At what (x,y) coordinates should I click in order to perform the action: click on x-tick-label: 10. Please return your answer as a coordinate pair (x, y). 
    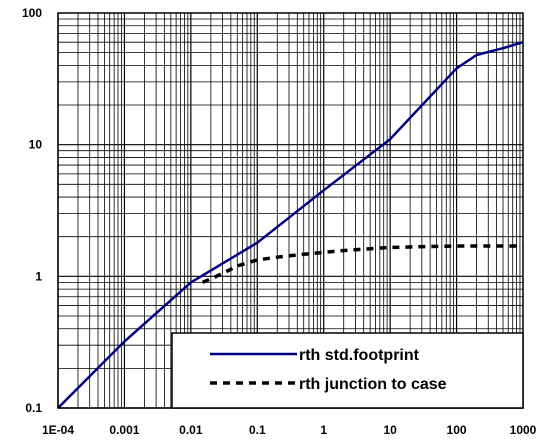
    Looking at the image, I should click on (390, 430).